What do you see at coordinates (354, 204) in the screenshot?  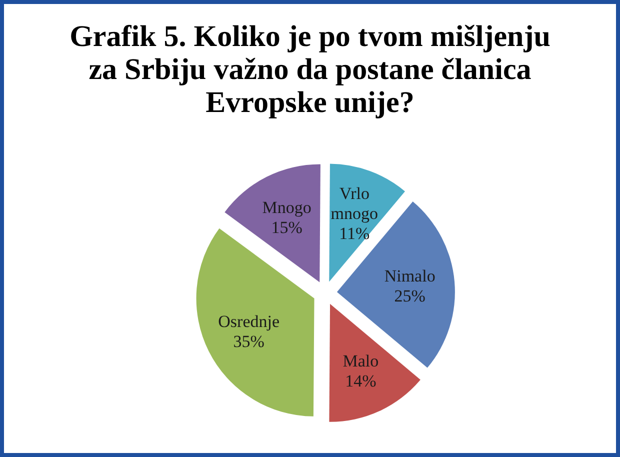 I see `slice-label: Vrlo mnogo` at bounding box center [354, 204].